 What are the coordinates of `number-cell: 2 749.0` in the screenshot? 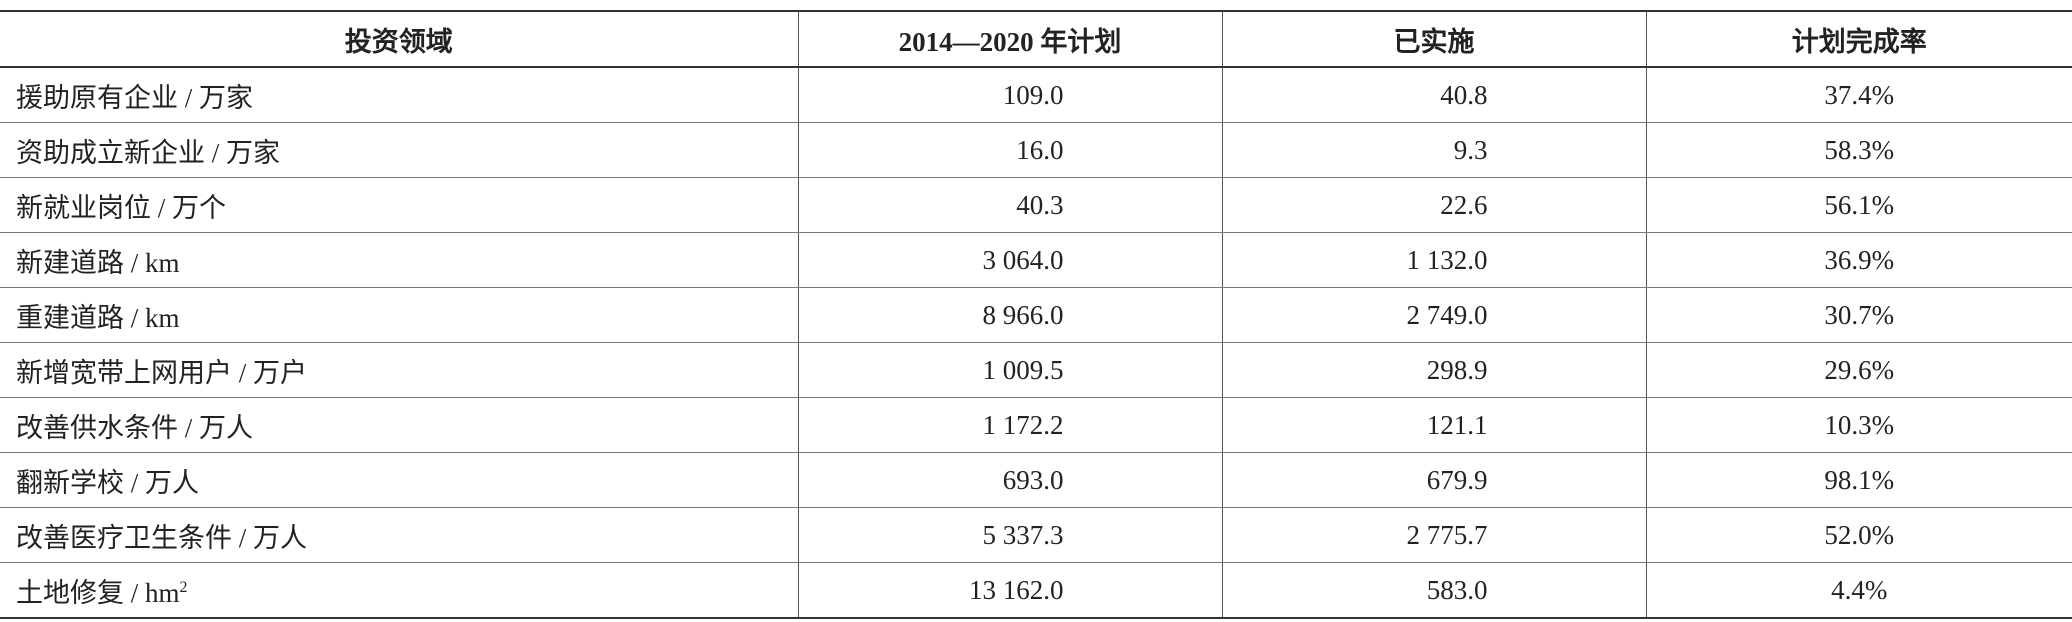 It's located at (1434, 315).